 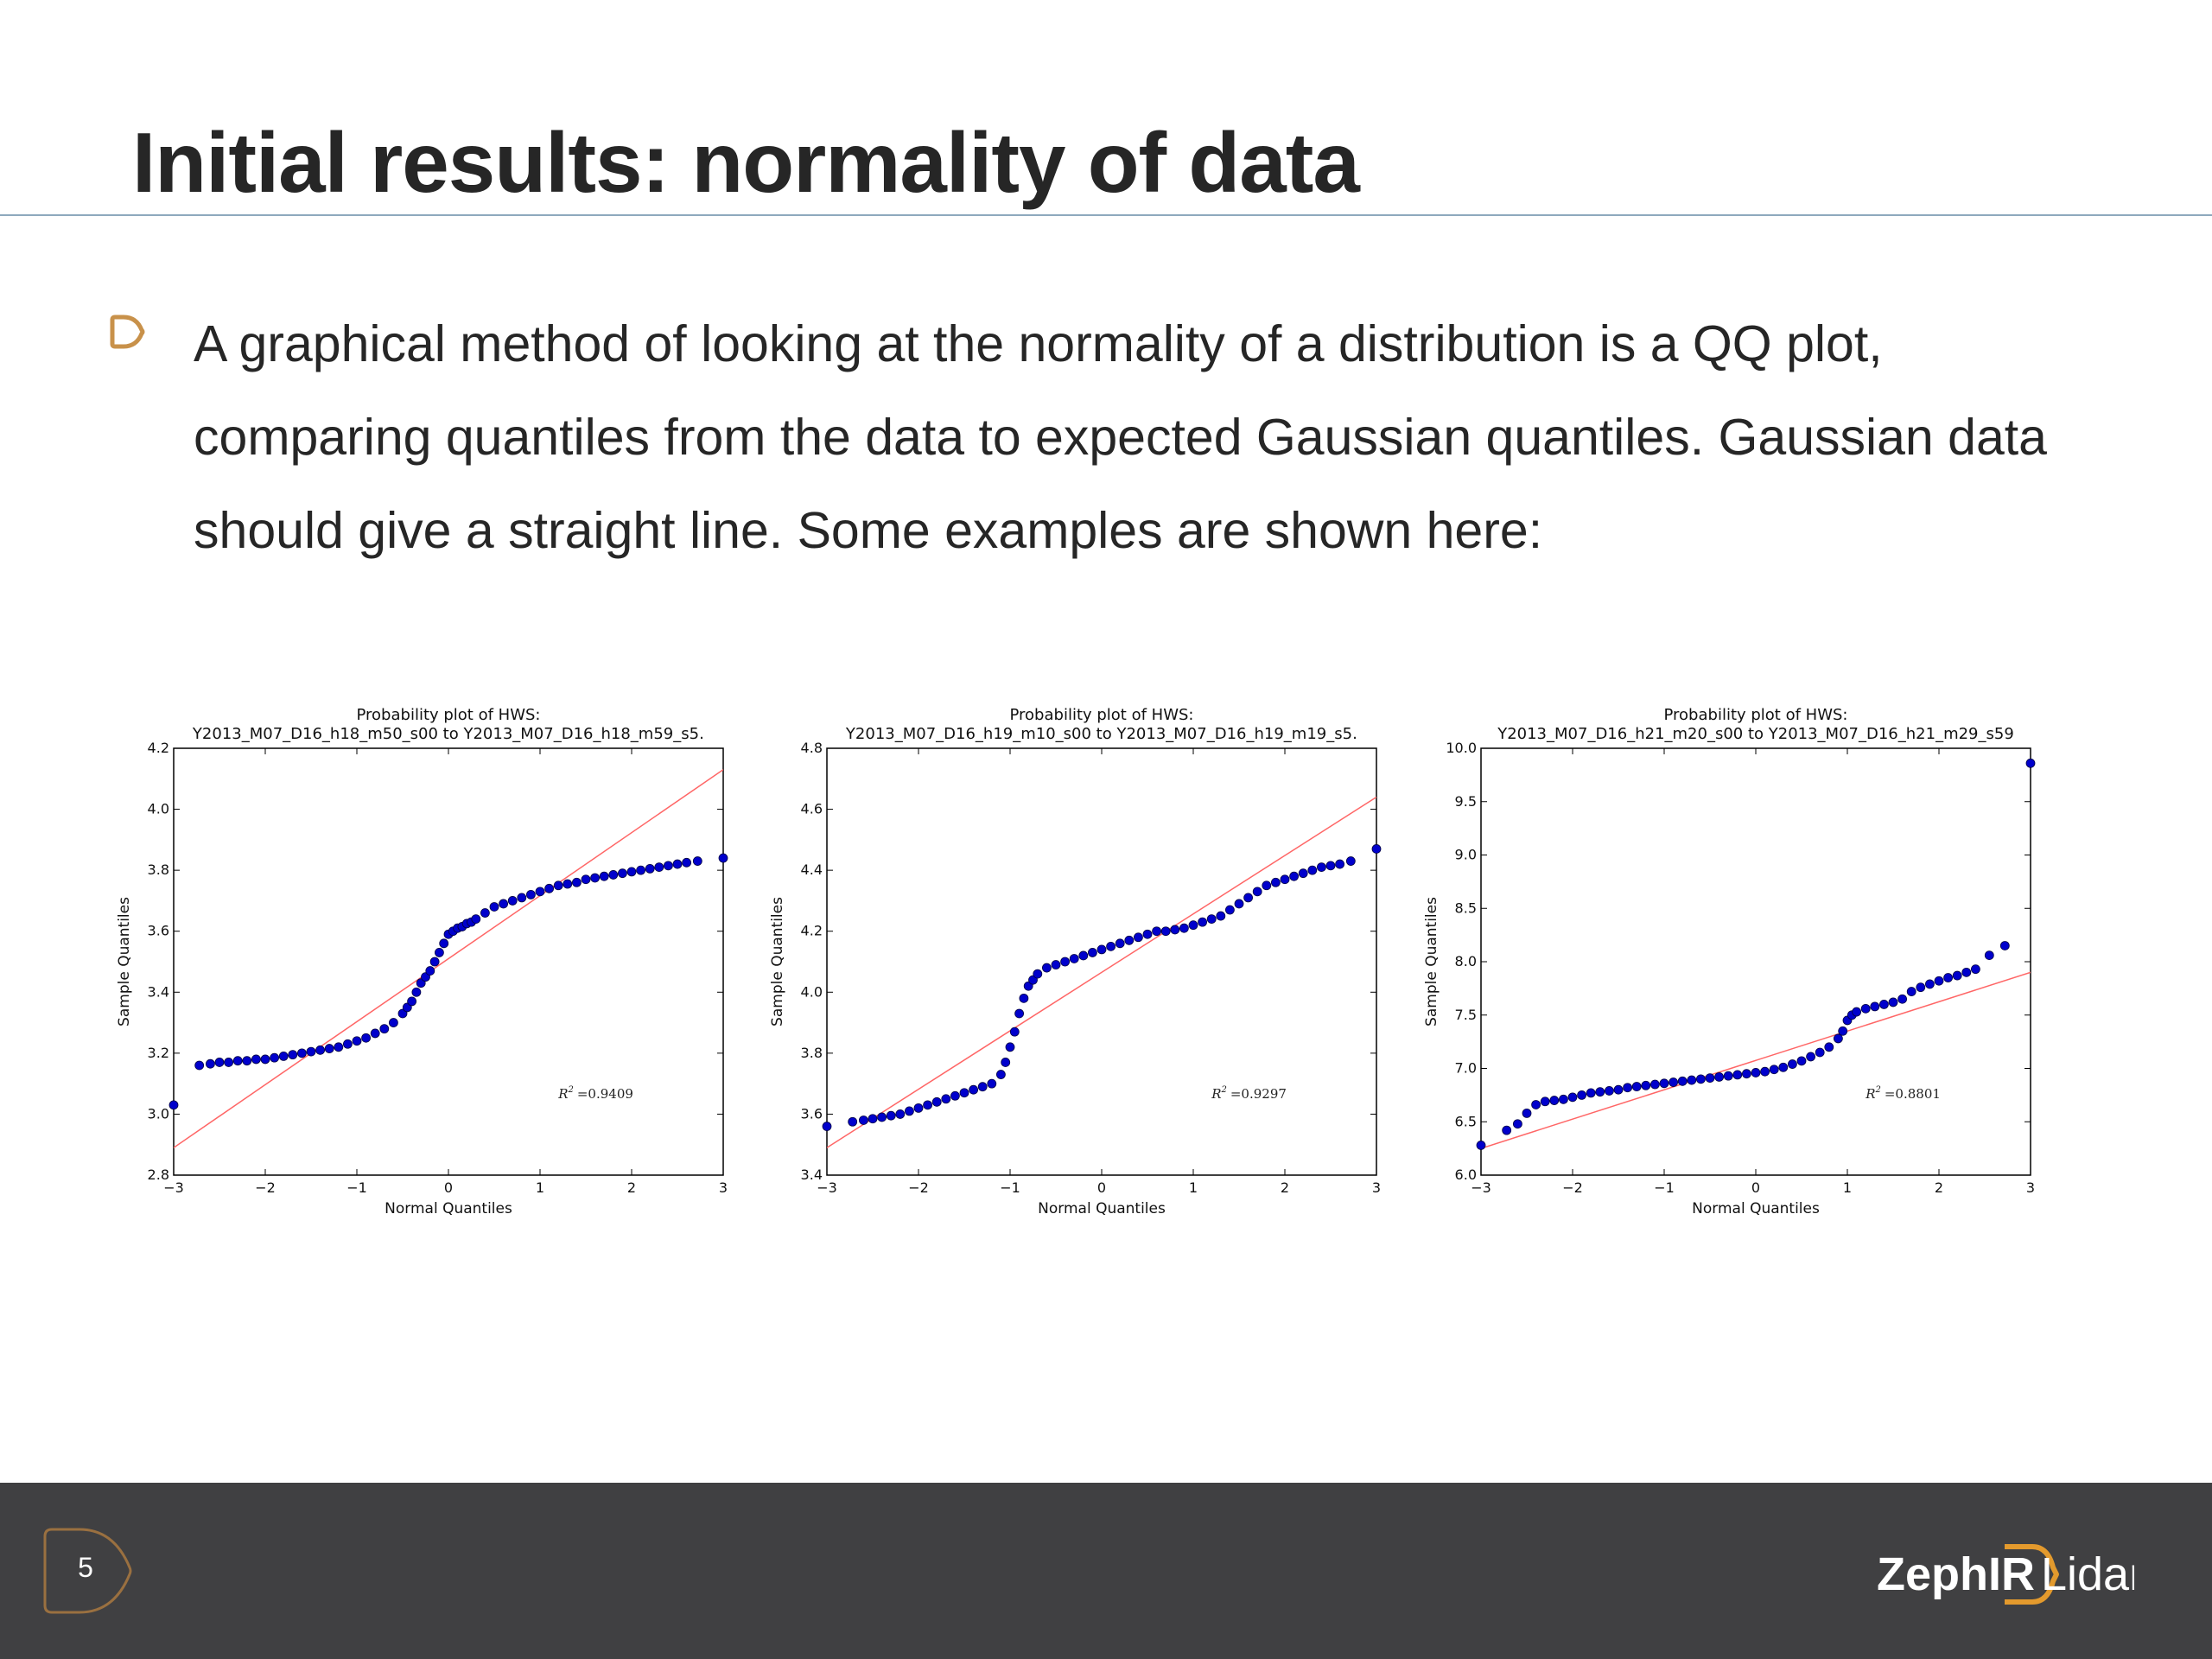 I want to click on chart-title-line1: Probability plot of HWS:, so click(x=1102, y=715).